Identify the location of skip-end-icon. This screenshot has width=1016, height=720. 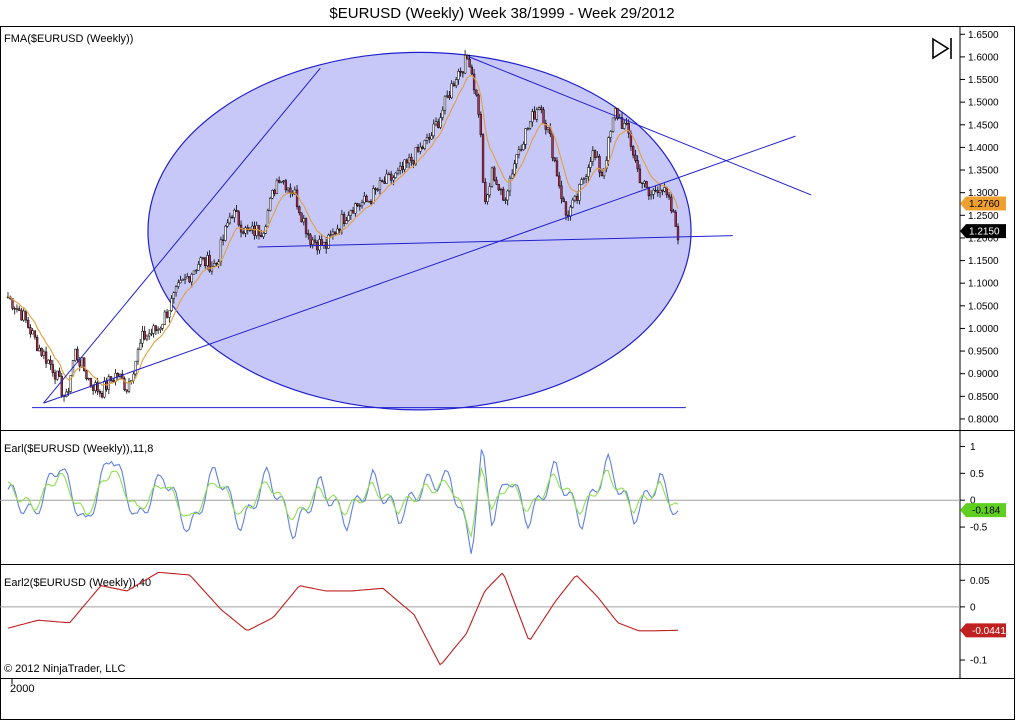
(942, 48).